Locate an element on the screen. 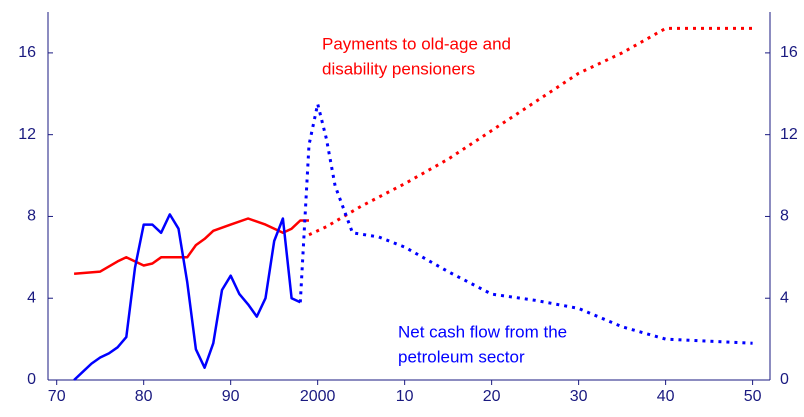  y2-tick-label: 8 is located at coordinates (784, 216).